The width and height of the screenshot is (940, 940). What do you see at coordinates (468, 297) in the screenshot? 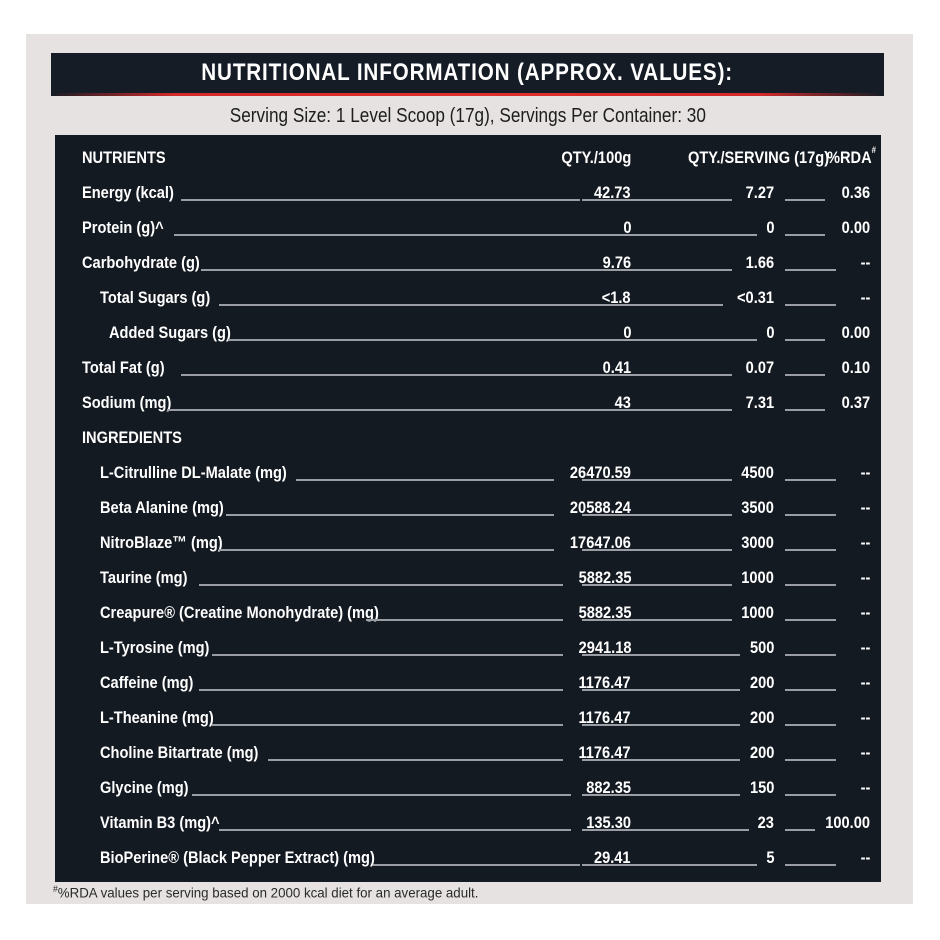
I see `nutrient-row: Total Sugars (g) <1.8 <0.31 --` at bounding box center [468, 297].